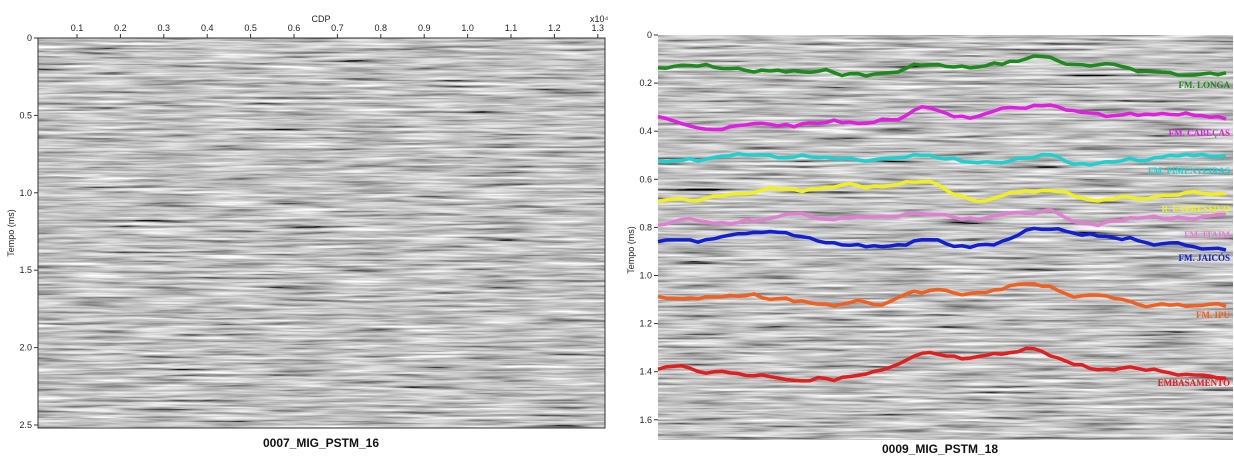 The image size is (1234, 456). Describe the element at coordinates (25, 348) in the screenshot. I see `y-tick-label: 2.0` at that location.